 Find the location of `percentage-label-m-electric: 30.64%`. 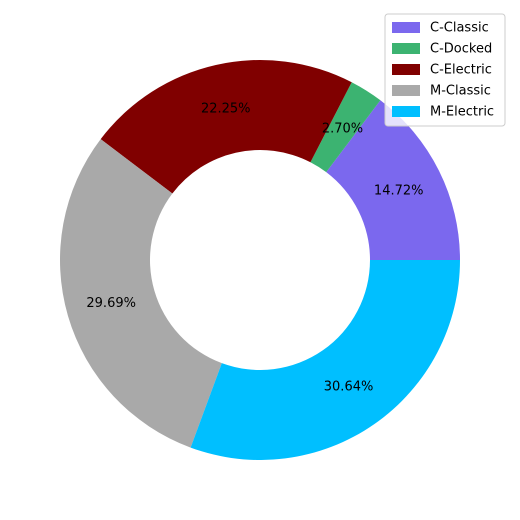

percentage-label-m-electric: 30.64% is located at coordinates (349, 387).